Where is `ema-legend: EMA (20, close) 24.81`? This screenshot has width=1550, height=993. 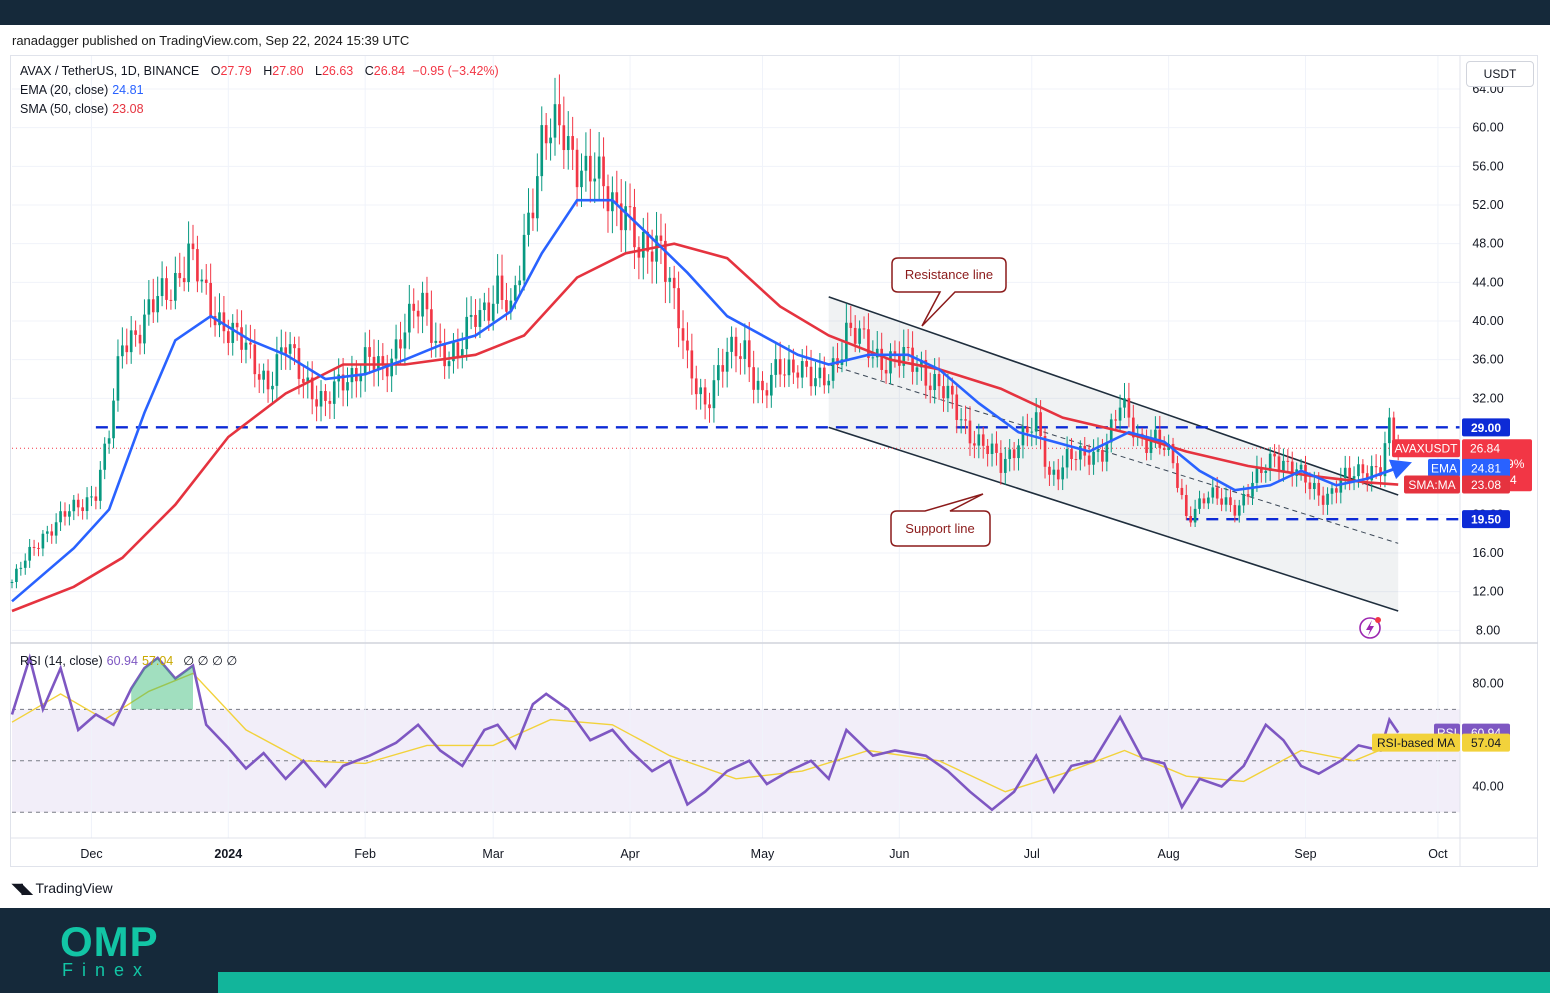
ema-legend: EMA (20, close) 24.81 is located at coordinates (82, 90).